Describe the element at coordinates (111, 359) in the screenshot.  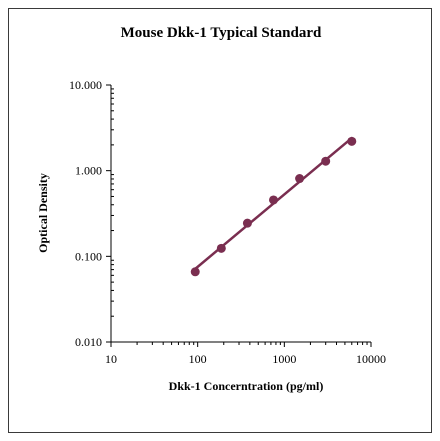
I see `x-tick-label: 10` at that location.